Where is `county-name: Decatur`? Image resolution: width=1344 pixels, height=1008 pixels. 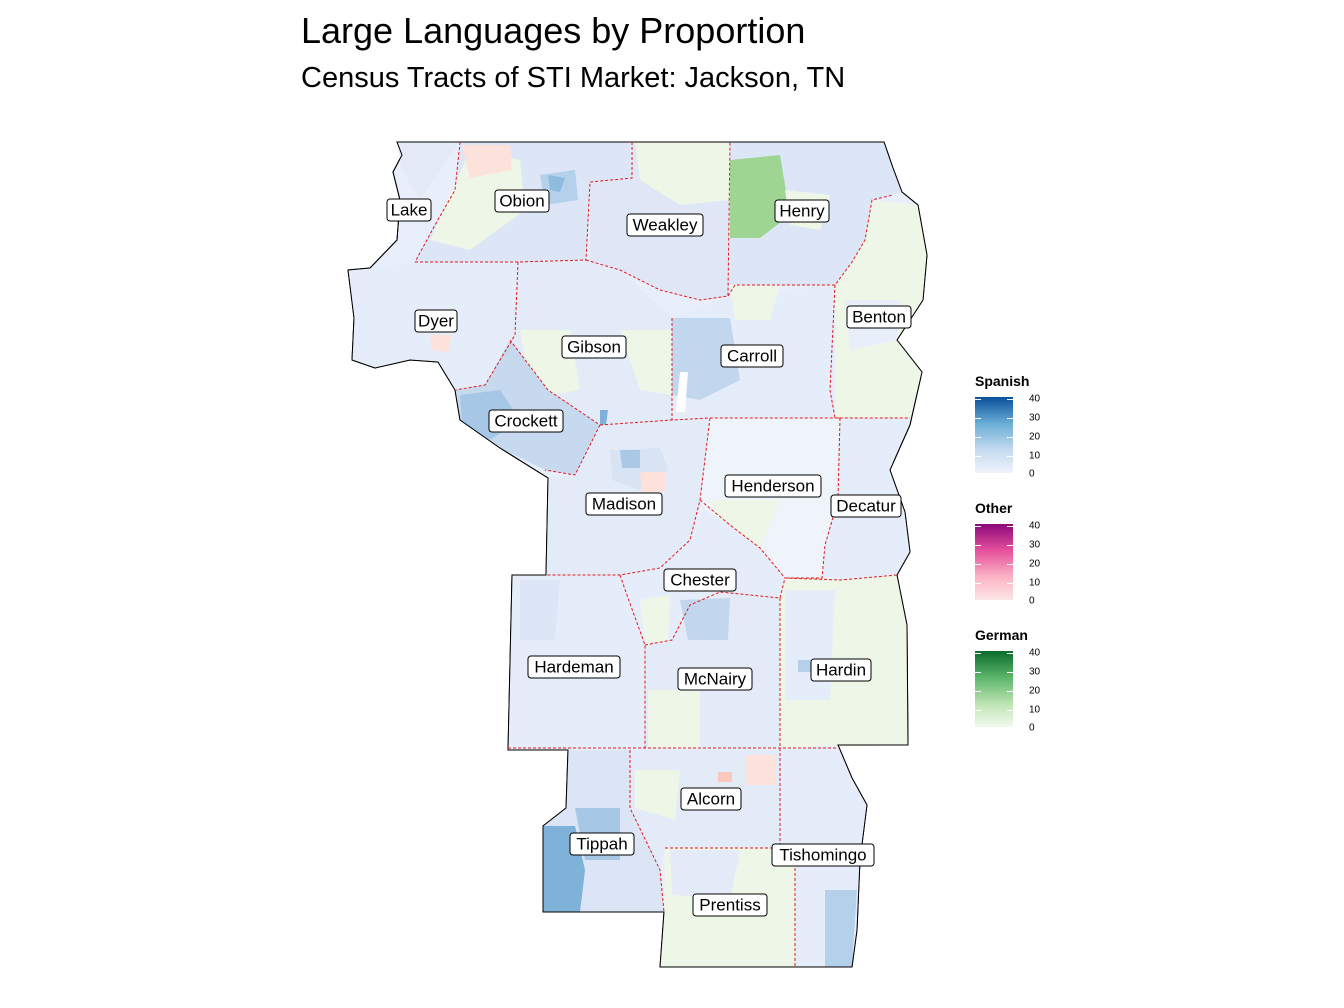 county-name: Decatur is located at coordinates (866, 506).